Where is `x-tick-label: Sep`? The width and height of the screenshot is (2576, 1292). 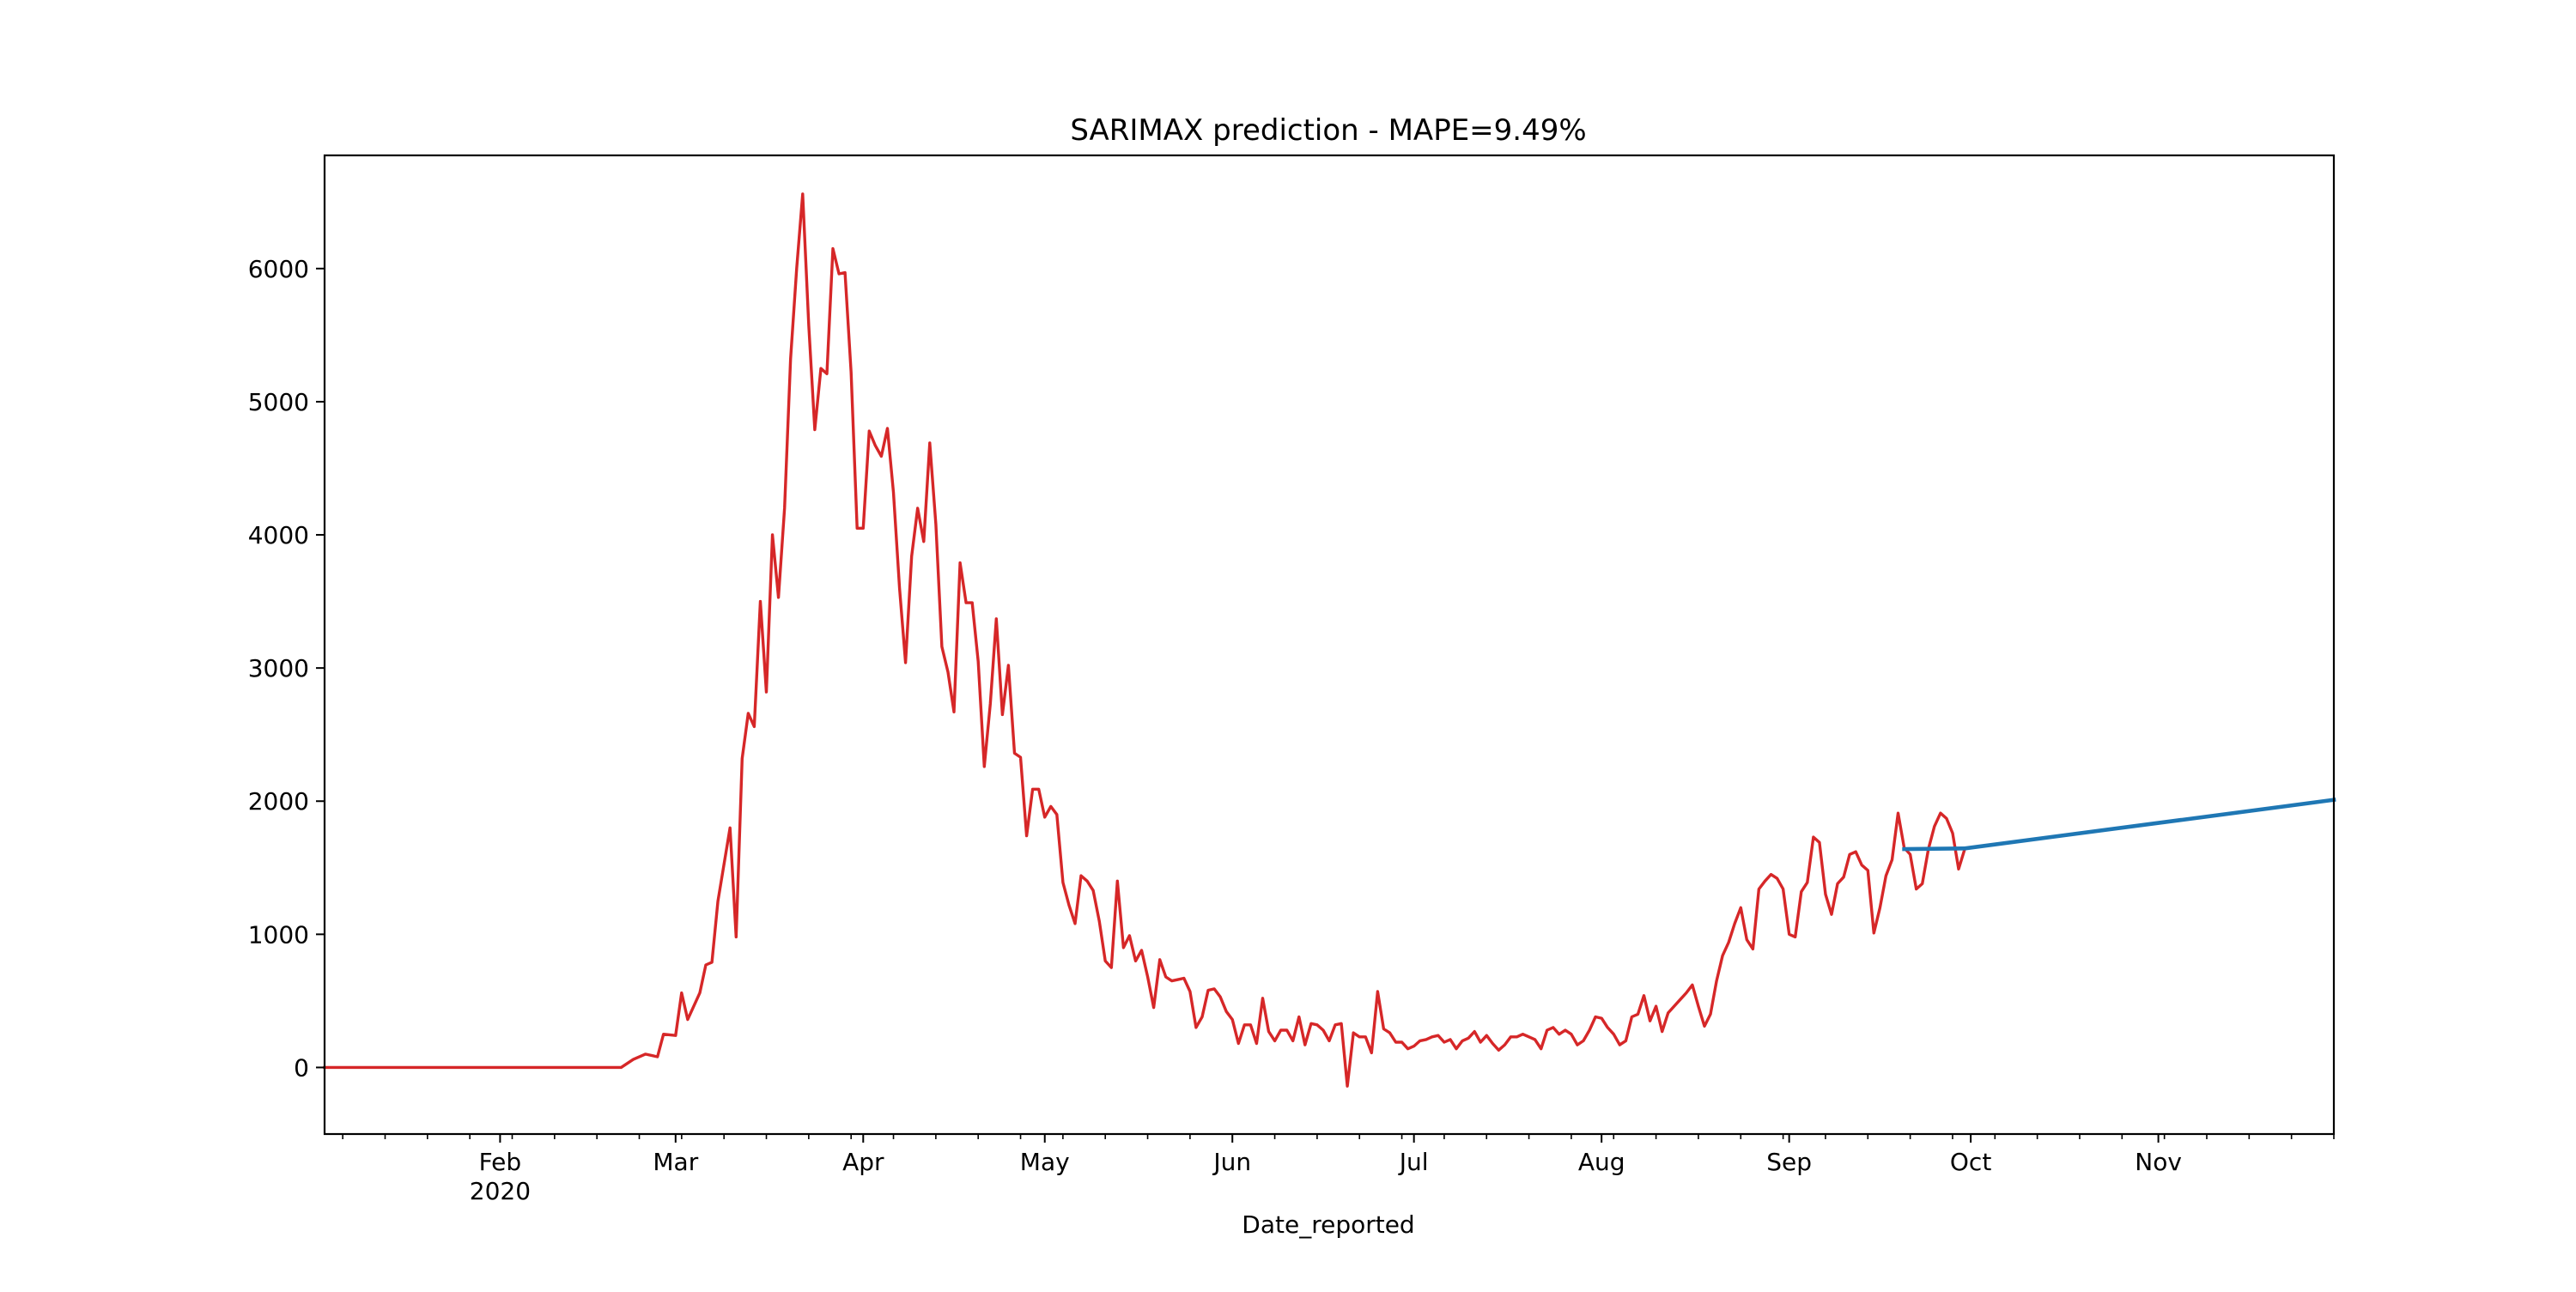 x-tick-label: Sep is located at coordinates (1789, 1162).